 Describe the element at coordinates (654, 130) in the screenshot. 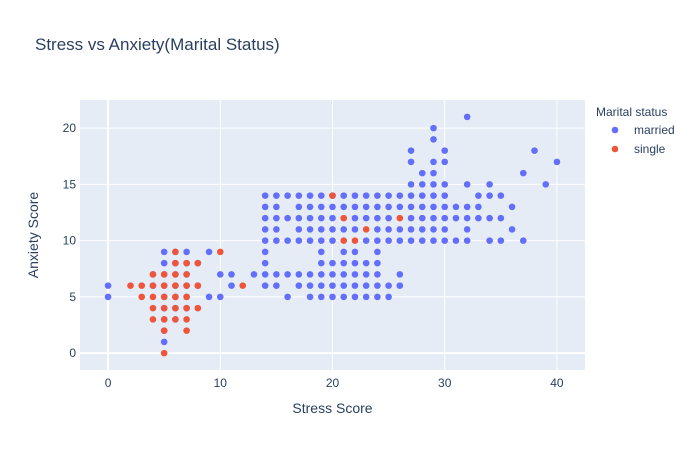

I see `legend-label-married: married` at that location.